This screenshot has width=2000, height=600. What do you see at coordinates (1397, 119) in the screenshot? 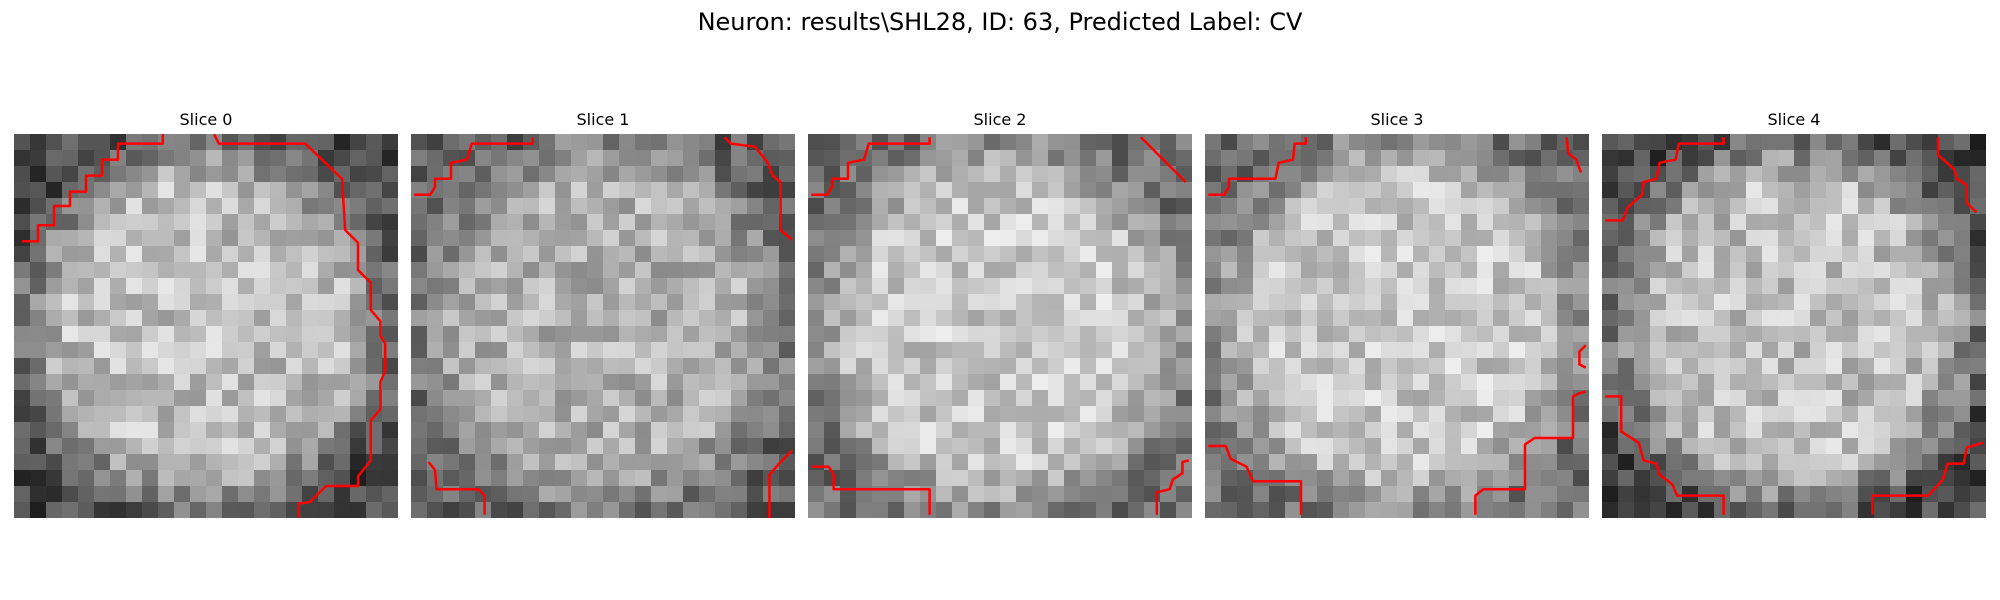
I see `slice-title-3: Slice 3` at bounding box center [1397, 119].